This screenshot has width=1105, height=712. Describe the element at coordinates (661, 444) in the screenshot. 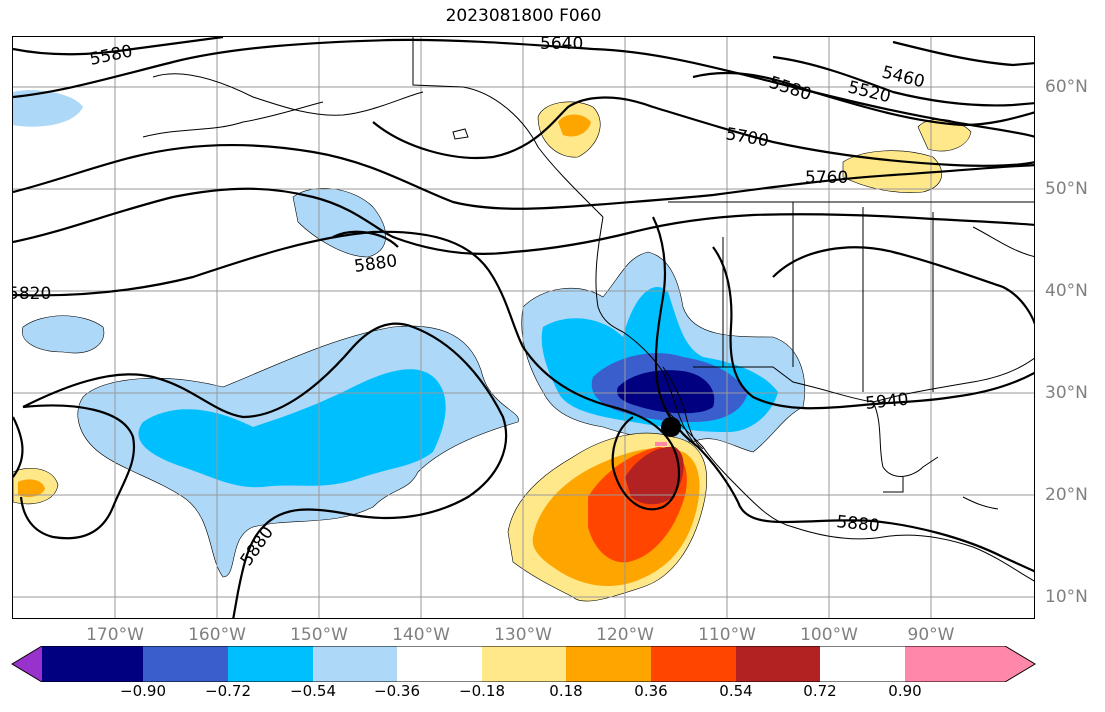

I see `storm-highlight` at that location.